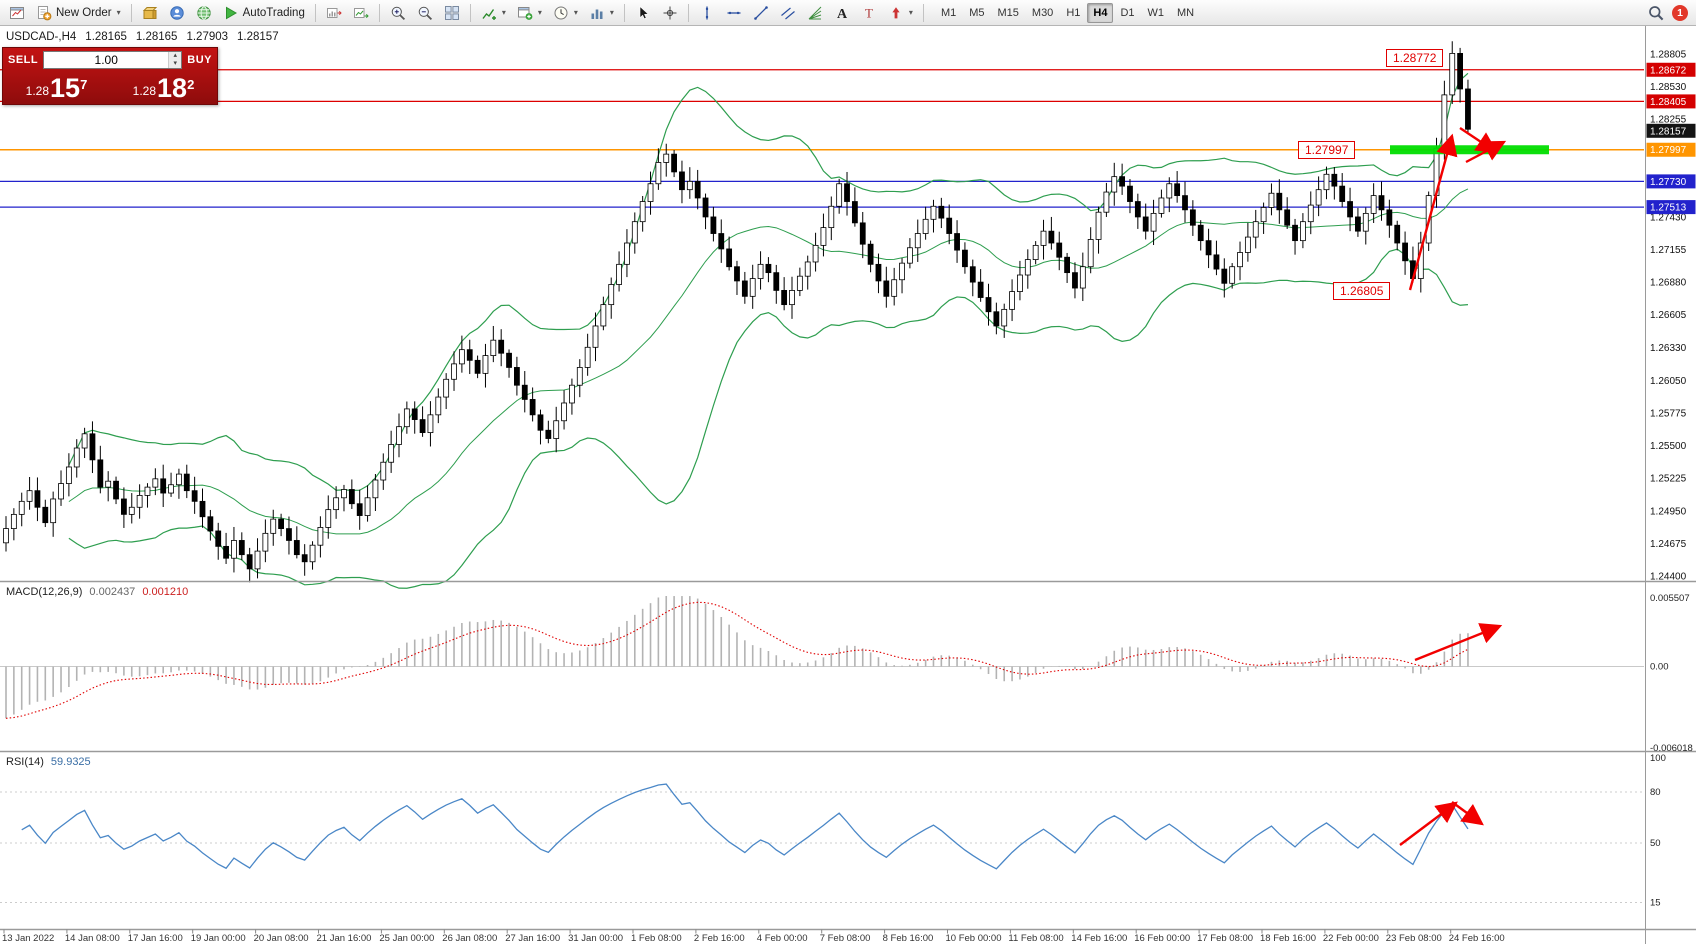 This screenshot has width=1696, height=944. I want to click on price-badge-label: 1.28157, so click(1668, 131).